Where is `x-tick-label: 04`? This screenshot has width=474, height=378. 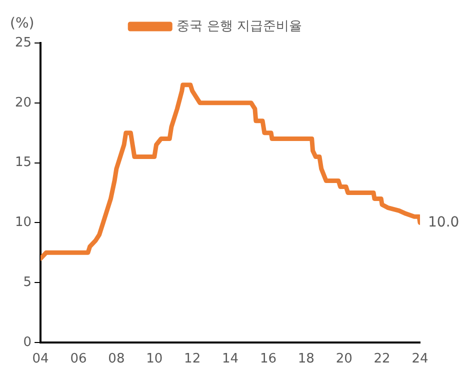 x-tick-label: 04 is located at coordinates (40, 359).